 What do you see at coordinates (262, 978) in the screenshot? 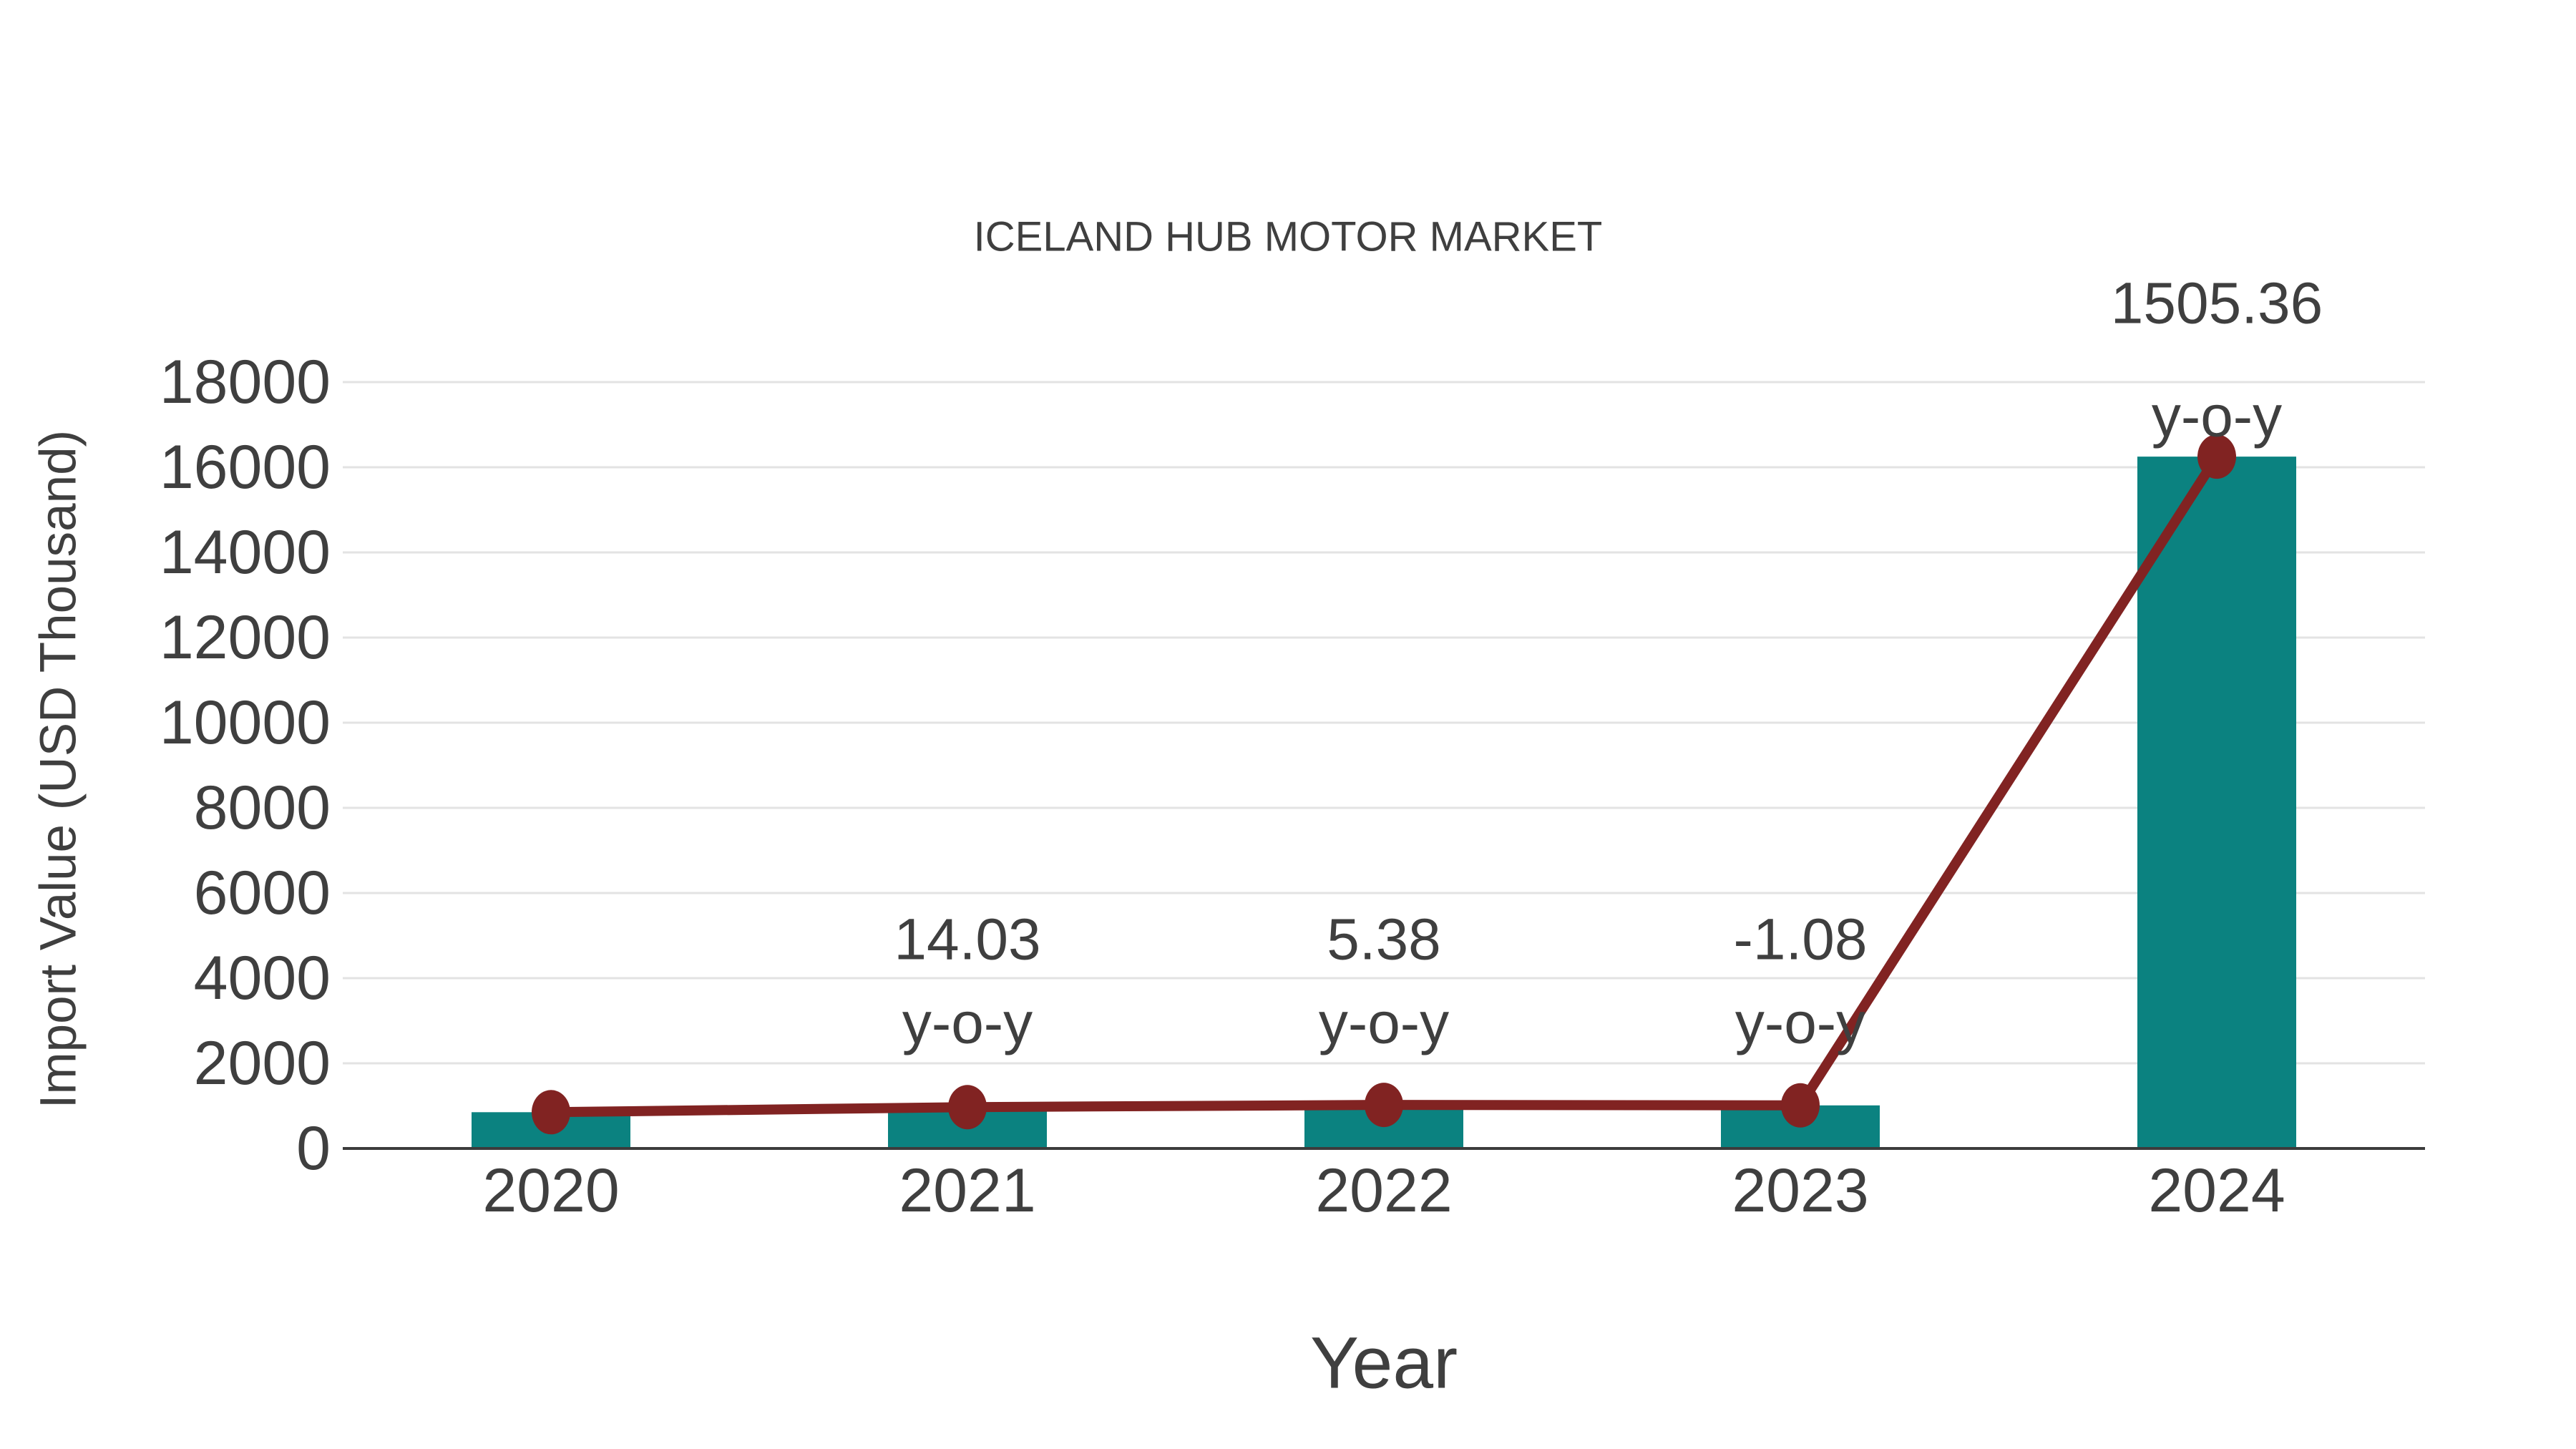
I see `y-tick-label: 4000` at bounding box center [262, 978].